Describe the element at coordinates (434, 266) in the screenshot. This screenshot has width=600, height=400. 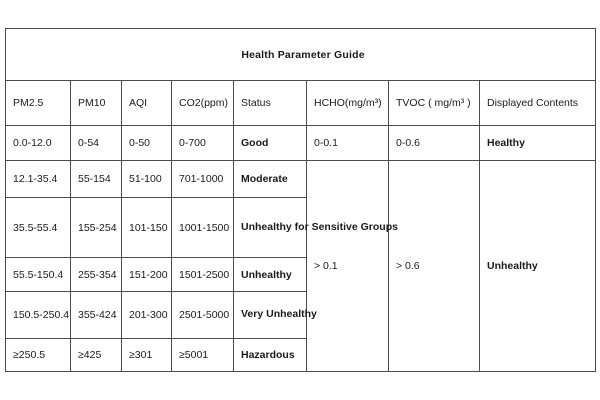
I see `tvoc-merged-cell: > 0.6` at that location.